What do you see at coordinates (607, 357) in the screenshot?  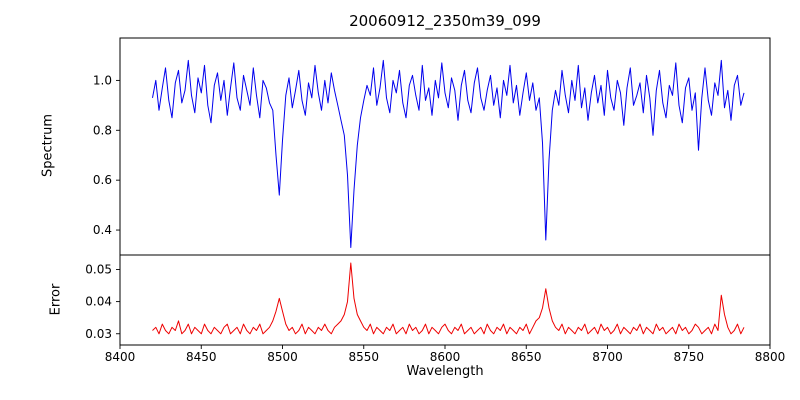 I see `x-tick-label: 8700` at bounding box center [607, 357].